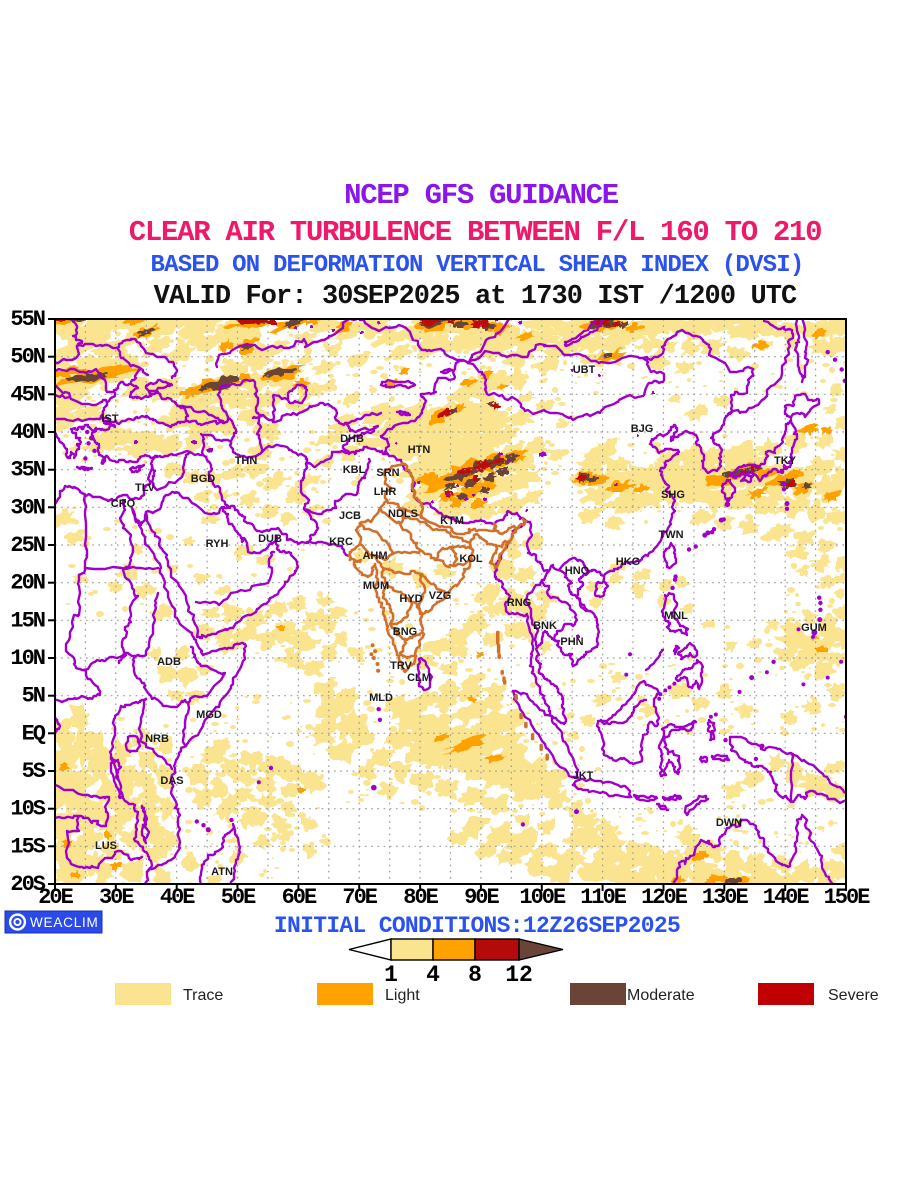  I want to click on svg-text: 50N, so click(27, 357).